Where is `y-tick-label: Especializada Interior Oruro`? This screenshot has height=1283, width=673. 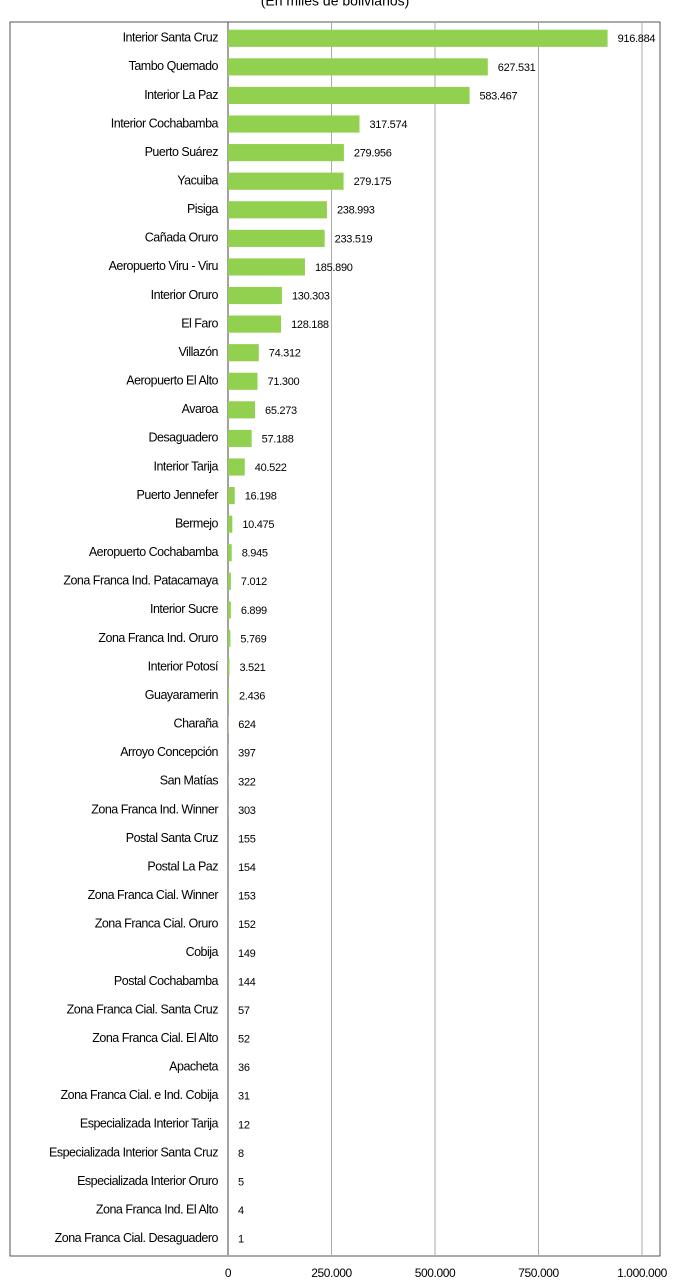 y-tick-label: Especializada Interior Oruro is located at coordinates (147, 1181).